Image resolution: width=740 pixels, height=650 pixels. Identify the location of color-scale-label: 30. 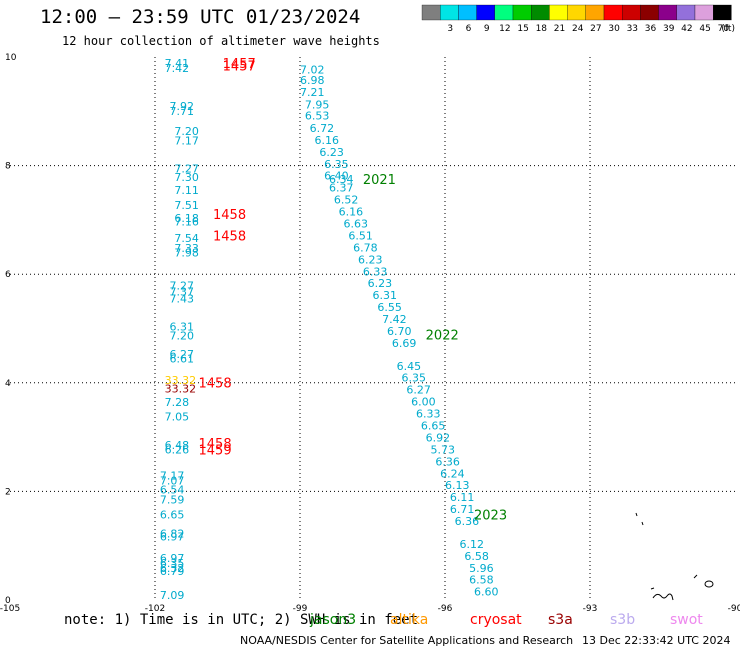
(614, 29).